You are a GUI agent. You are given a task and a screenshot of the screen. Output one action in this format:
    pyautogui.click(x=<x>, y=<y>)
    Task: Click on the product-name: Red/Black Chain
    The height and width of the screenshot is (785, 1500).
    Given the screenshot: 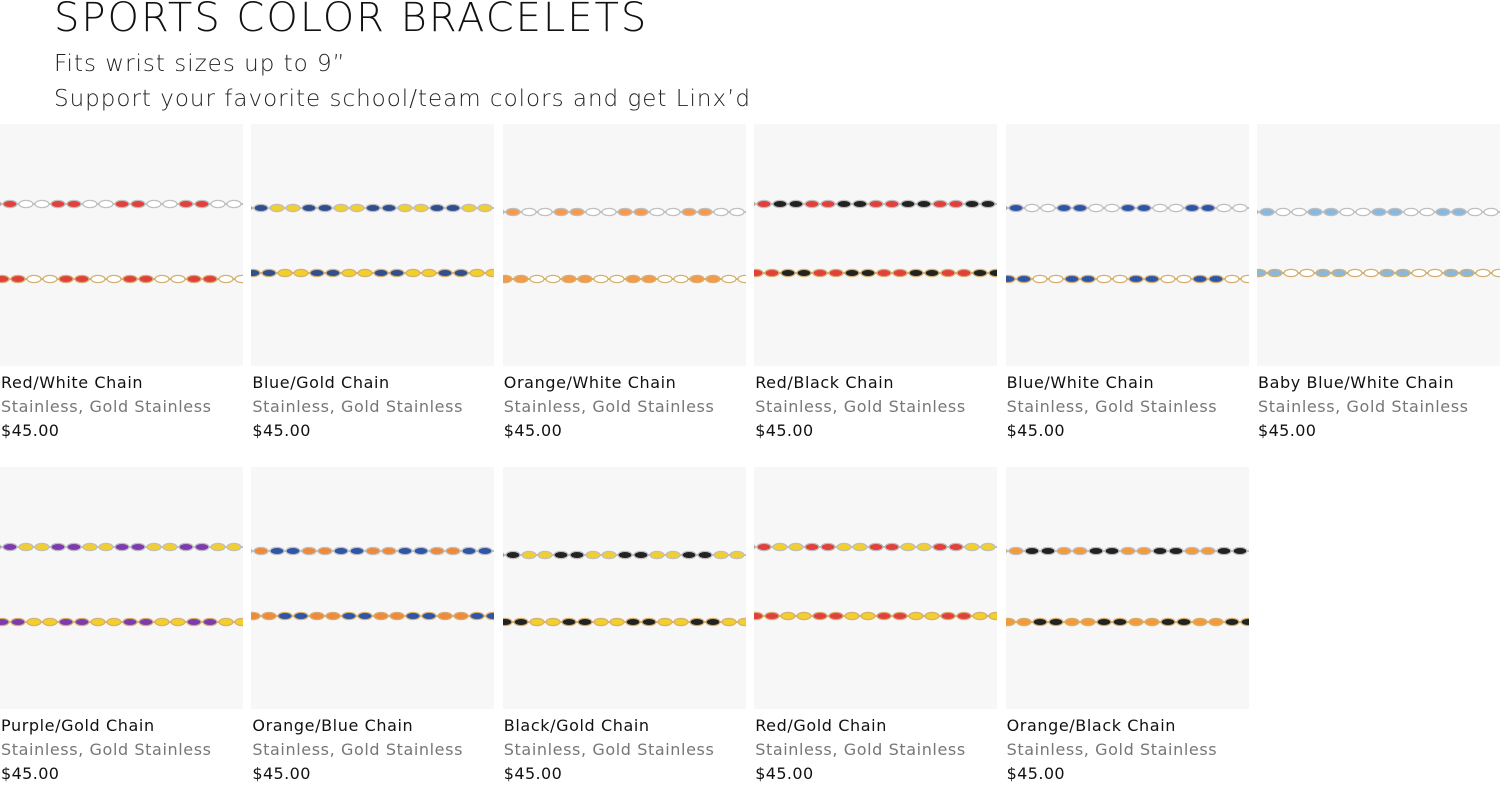 What is the action you would take?
    pyautogui.click(x=825, y=382)
    